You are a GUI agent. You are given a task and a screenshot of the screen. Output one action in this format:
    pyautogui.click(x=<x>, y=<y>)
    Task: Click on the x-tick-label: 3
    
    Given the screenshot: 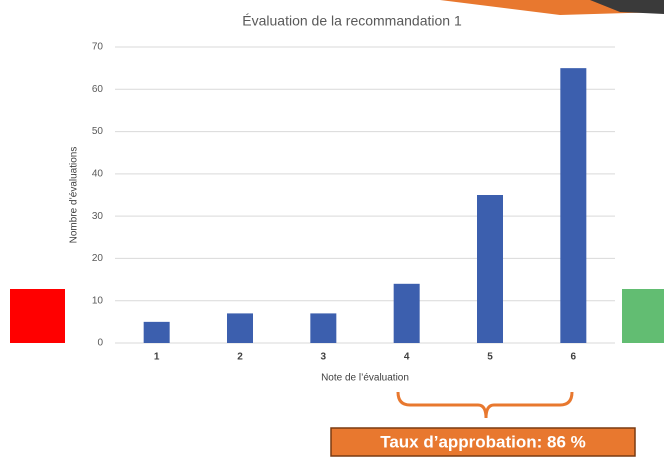 What is the action you would take?
    pyautogui.click(x=324, y=357)
    